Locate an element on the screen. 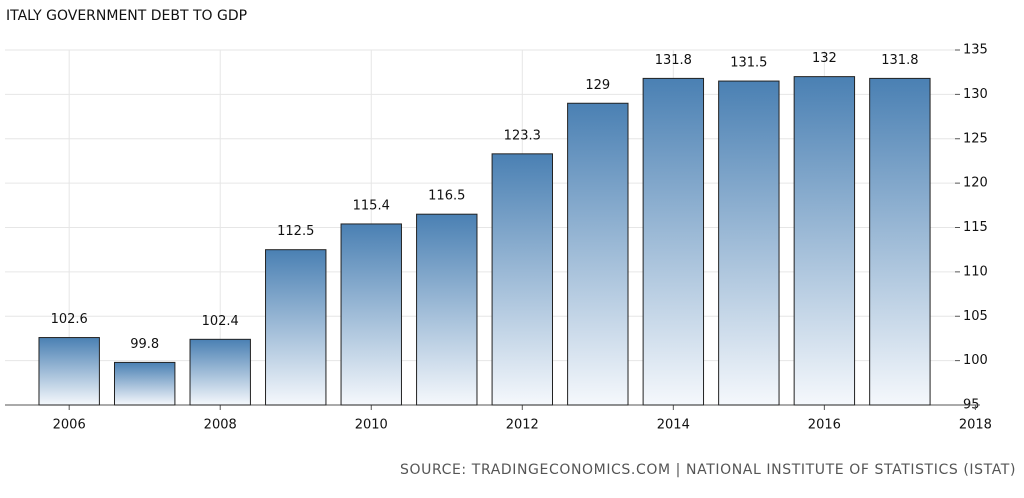 The image size is (1024, 498). value-label: 116.5 is located at coordinates (446, 196).